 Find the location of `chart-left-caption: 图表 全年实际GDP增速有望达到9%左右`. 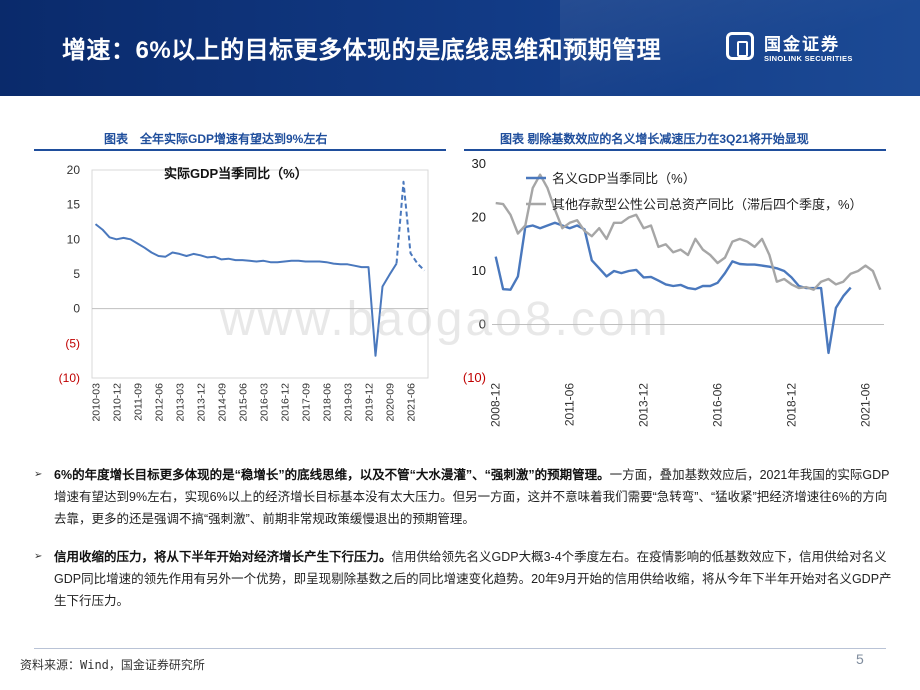

chart-left-caption: 图表 全年实际GDP增速有望达到9%左右 is located at coordinates (216, 139).